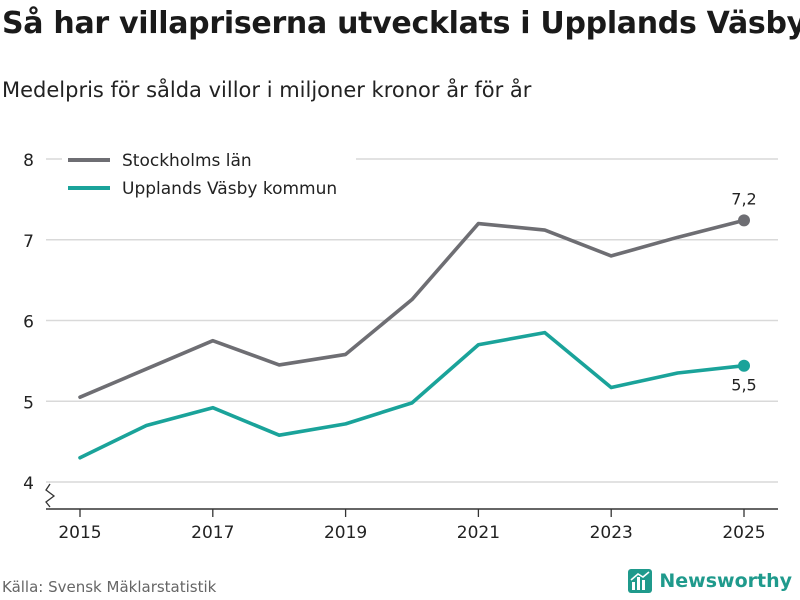 The width and height of the screenshot is (800, 600). I want to click on legend-label: Stockholms län, so click(187, 161).